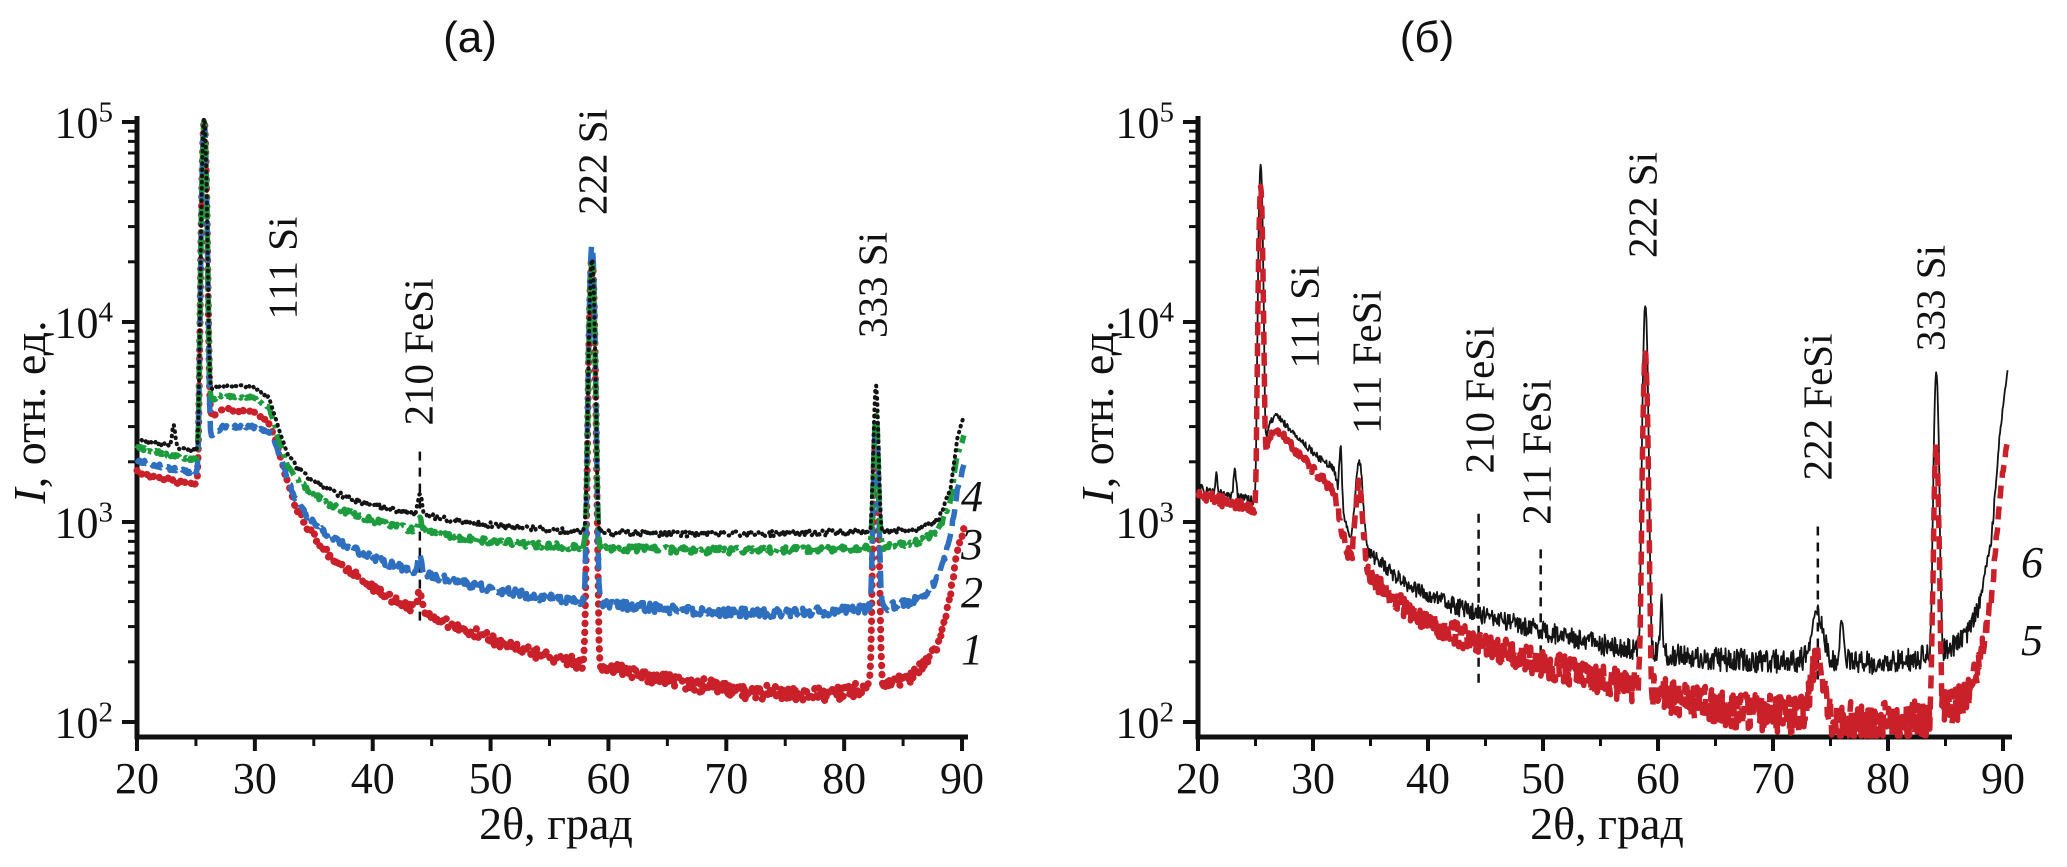  I want to click on peak-label-b-222-si: 222 Si, so click(1642, 205).